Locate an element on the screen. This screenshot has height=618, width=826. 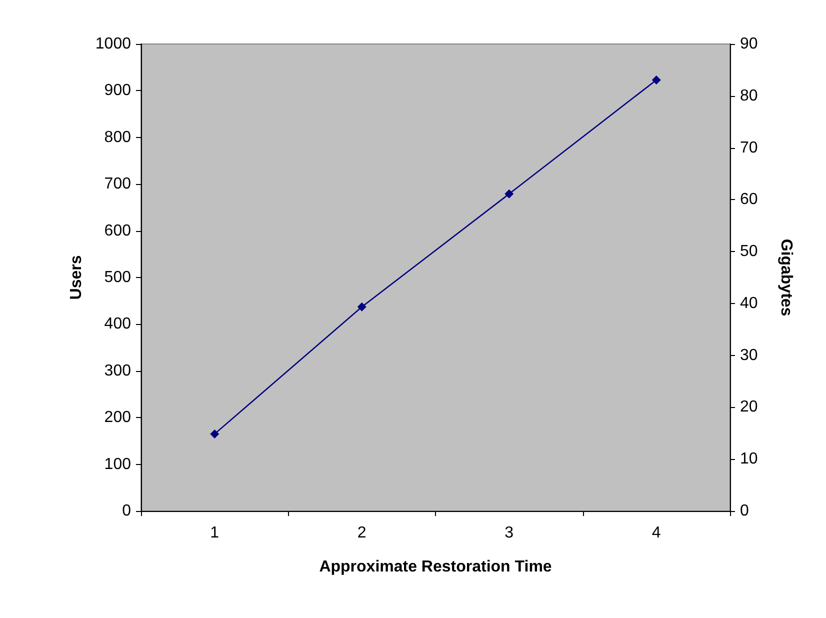
y2-tick-label: 40 is located at coordinates (749, 303).